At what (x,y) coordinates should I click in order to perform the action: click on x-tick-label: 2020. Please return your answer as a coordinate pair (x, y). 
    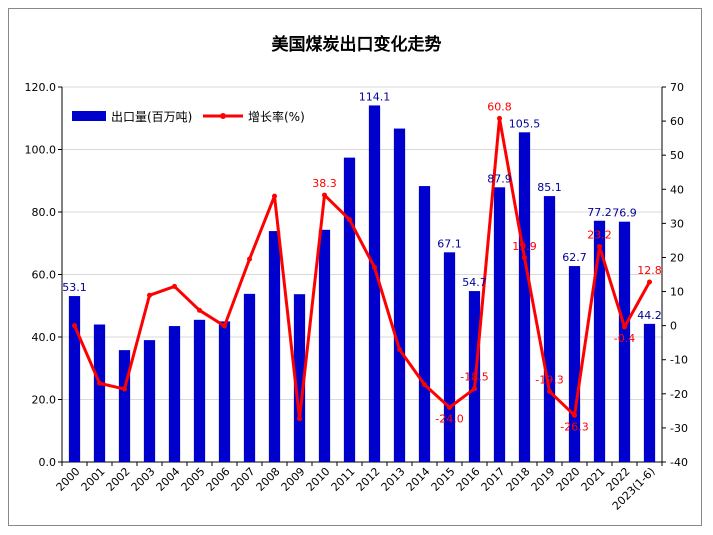
    Looking at the image, I should click on (568, 479).